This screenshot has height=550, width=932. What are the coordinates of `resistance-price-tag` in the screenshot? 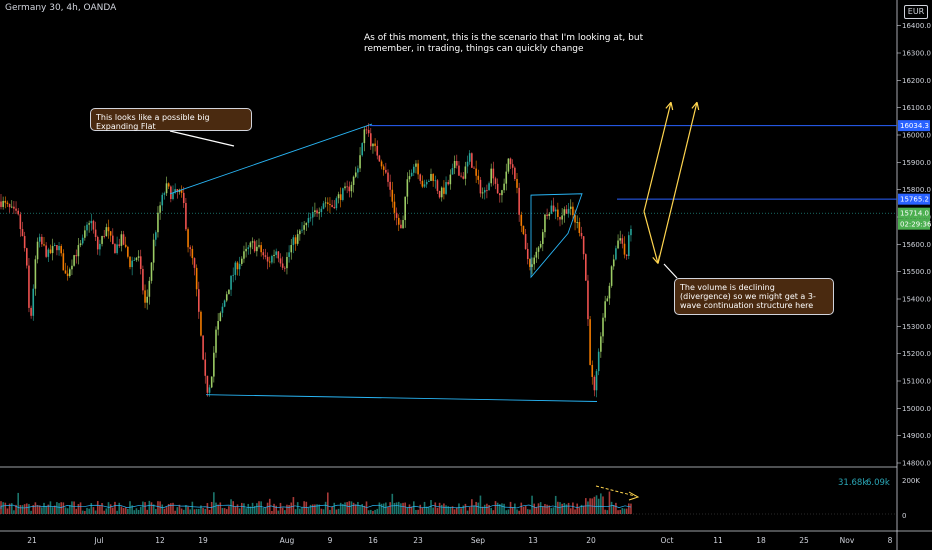 It's located at (914, 126).